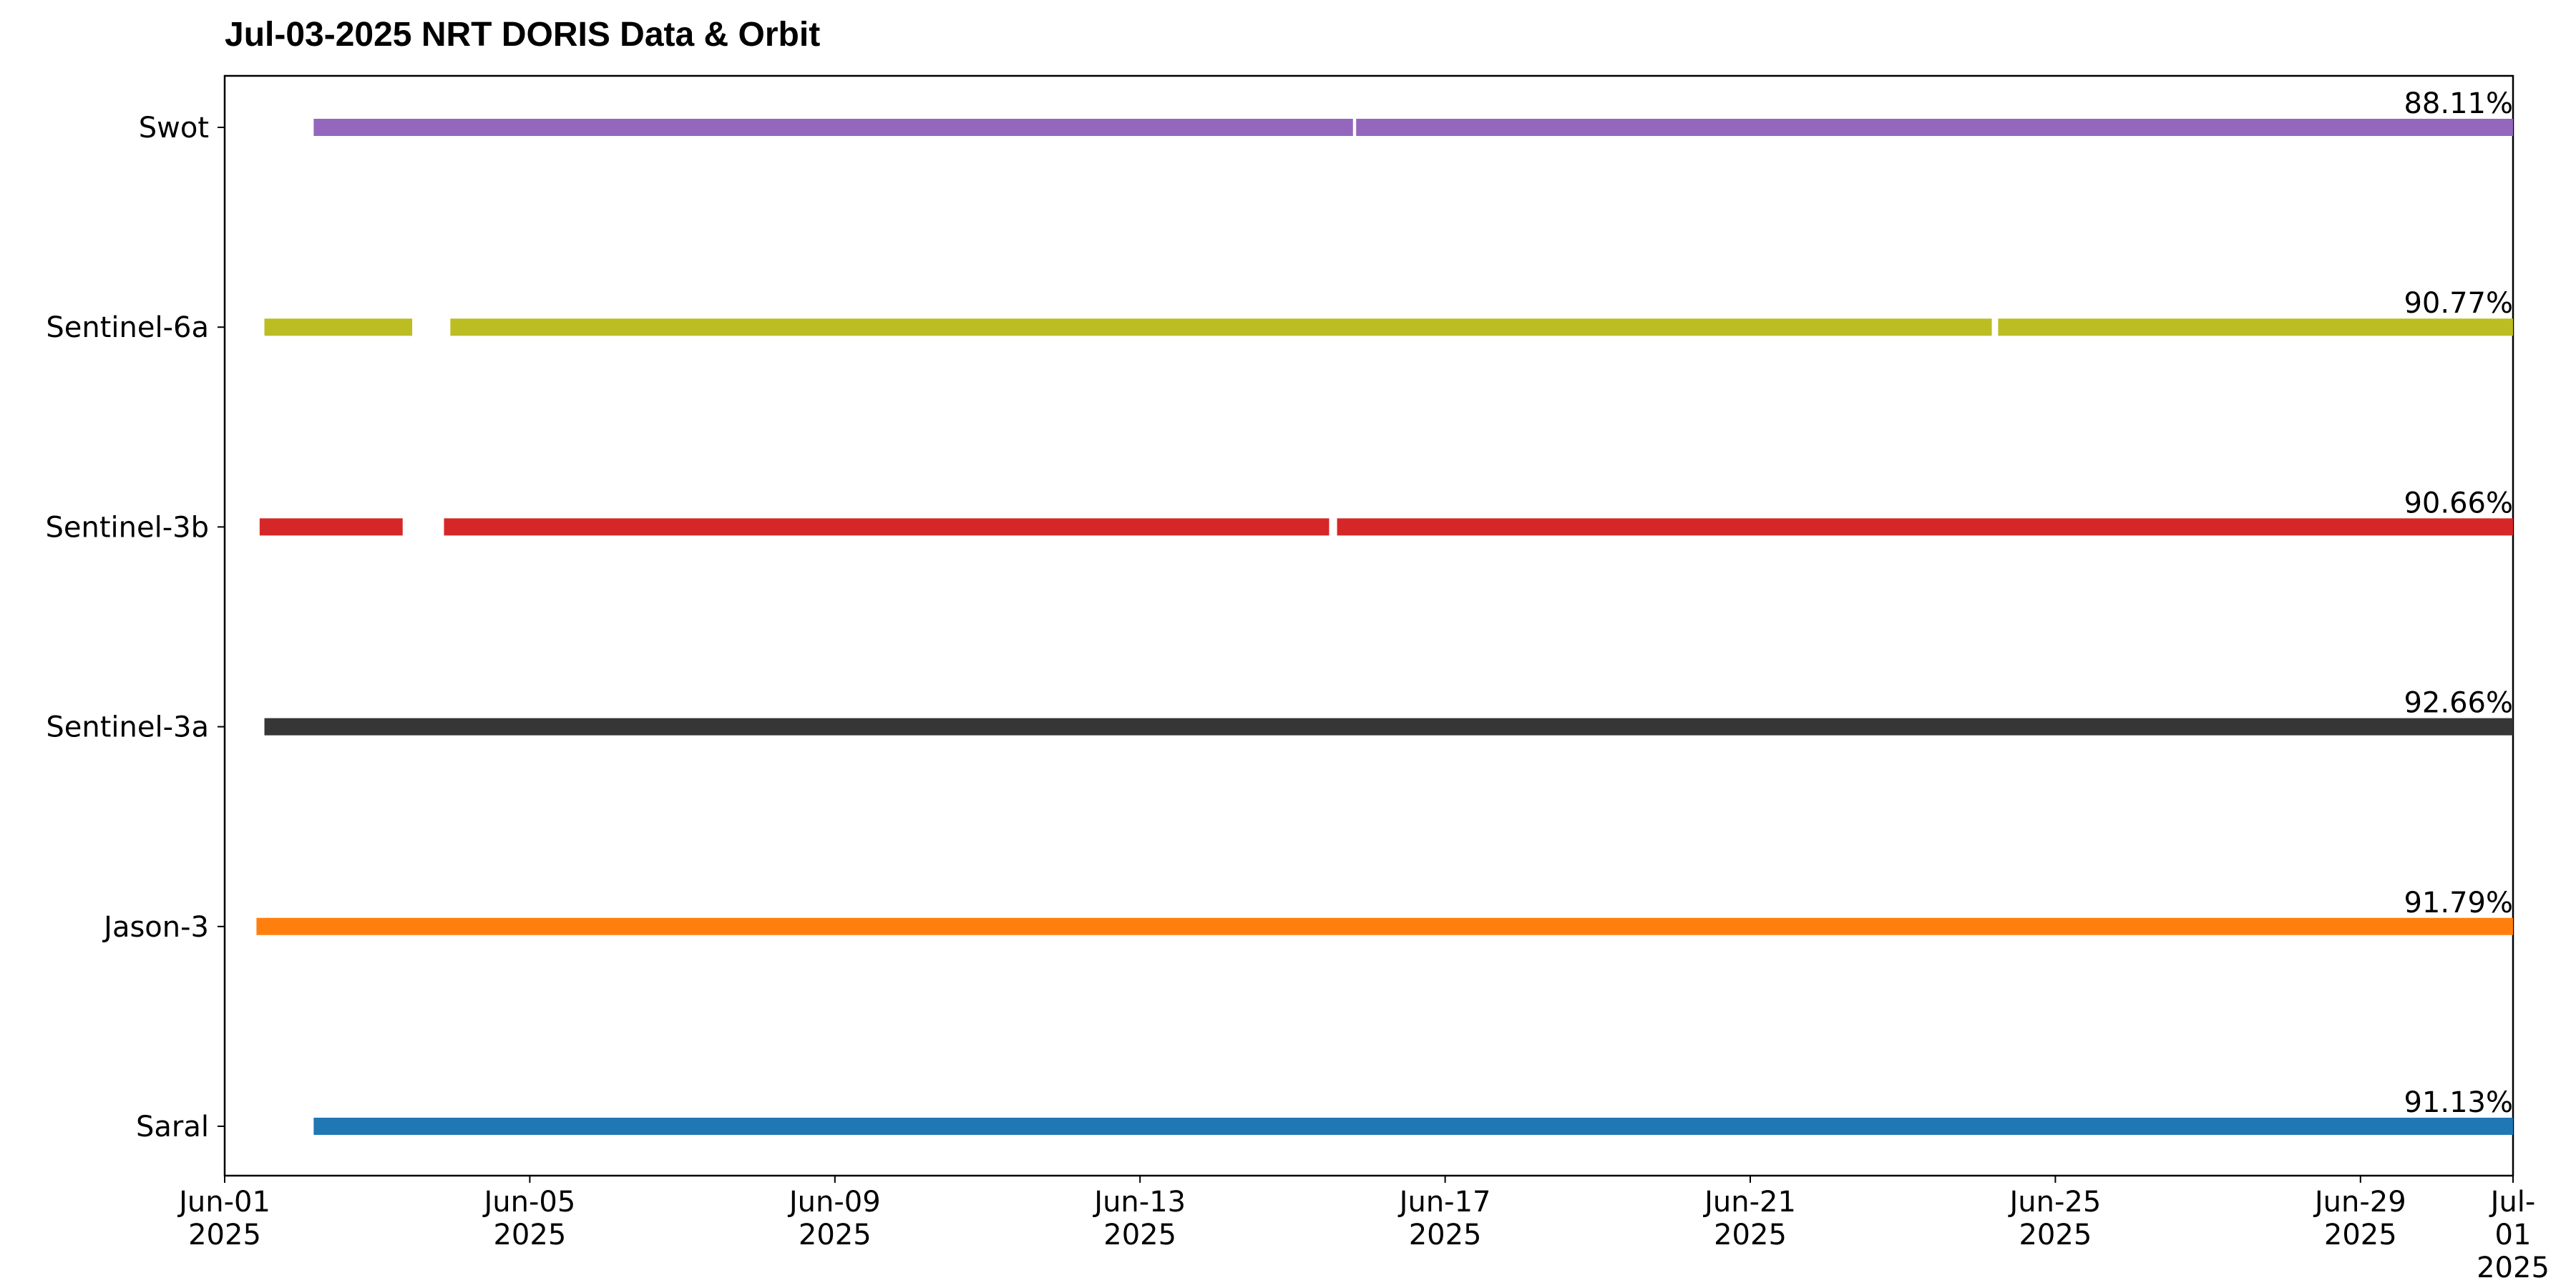 Image resolution: width=2576 pixels, height=1288 pixels. What do you see at coordinates (2458, 1102) in the screenshot?
I see `coverage-percent: 91.13%` at bounding box center [2458, 1102].